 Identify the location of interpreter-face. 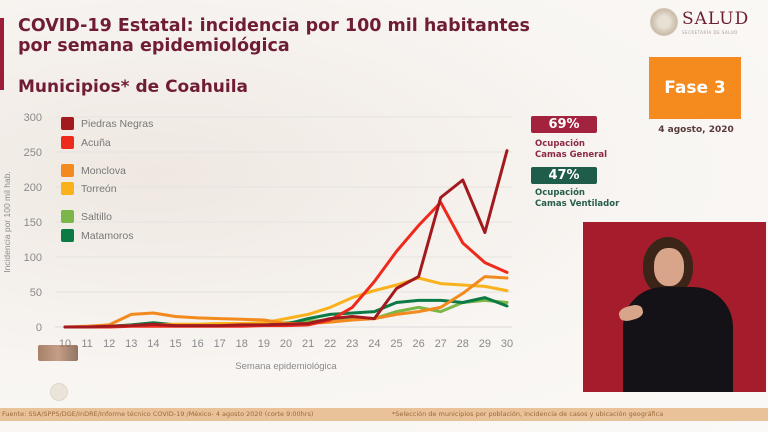
(669, 267).